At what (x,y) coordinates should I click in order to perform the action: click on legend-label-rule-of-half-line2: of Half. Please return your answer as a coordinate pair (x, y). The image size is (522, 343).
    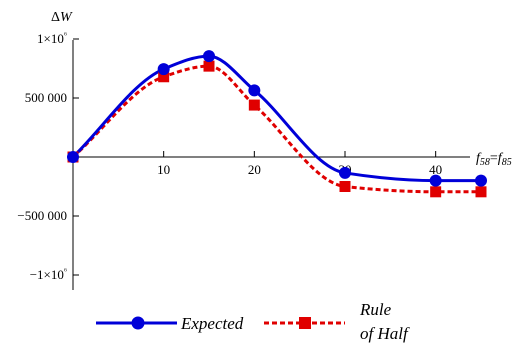
    Looking at the image, I should click on (385, 333).